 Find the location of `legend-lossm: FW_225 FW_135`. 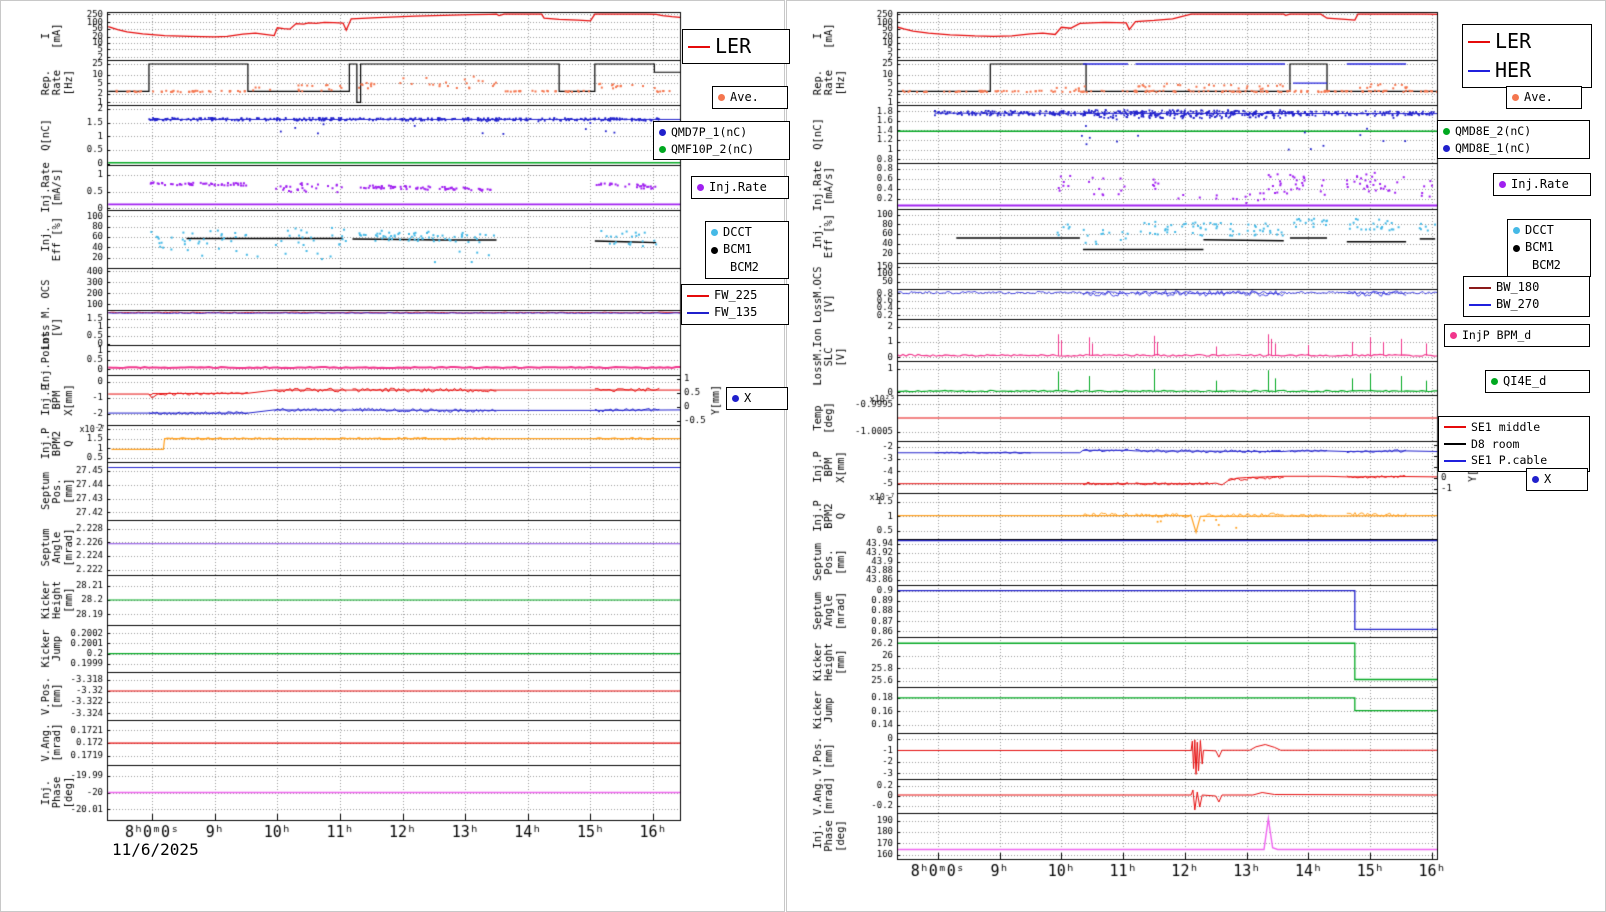

legend-lossm: FW_225 FW_135 is located at coordinates (735, 304).